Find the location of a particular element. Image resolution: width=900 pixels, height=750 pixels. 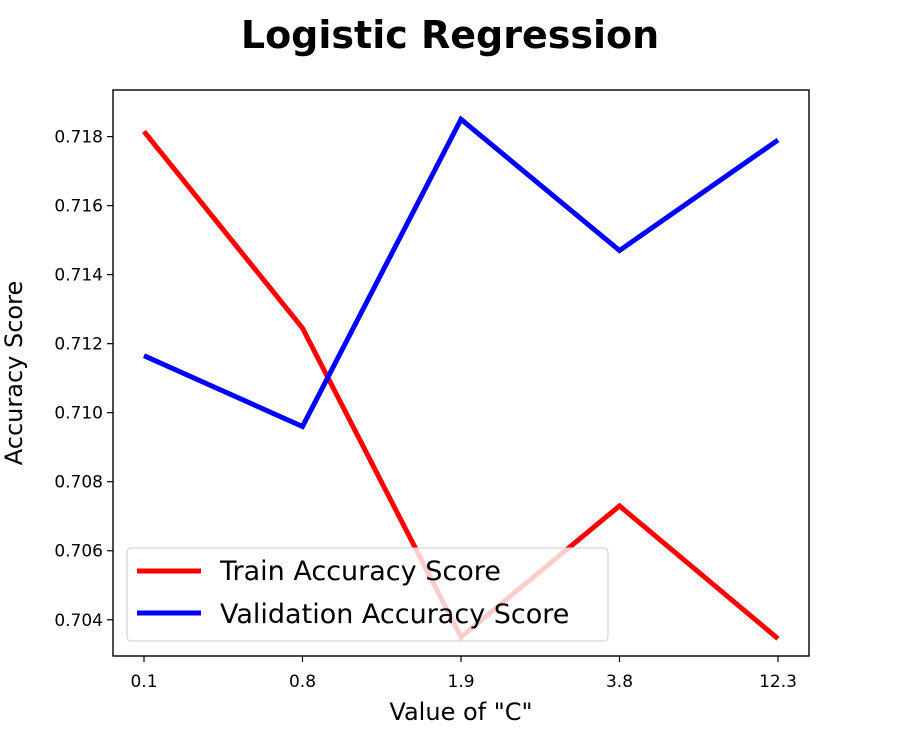

x-tick-label: 12.3 is located at coordinates (778, 682).